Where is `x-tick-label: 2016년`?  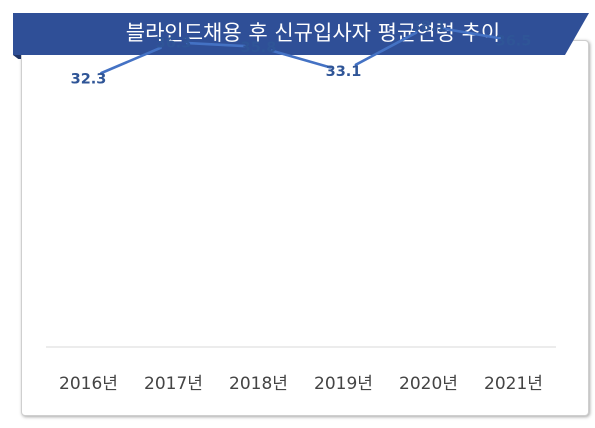
x-tick-label: 2016년 is located at coordinates (88, 384).